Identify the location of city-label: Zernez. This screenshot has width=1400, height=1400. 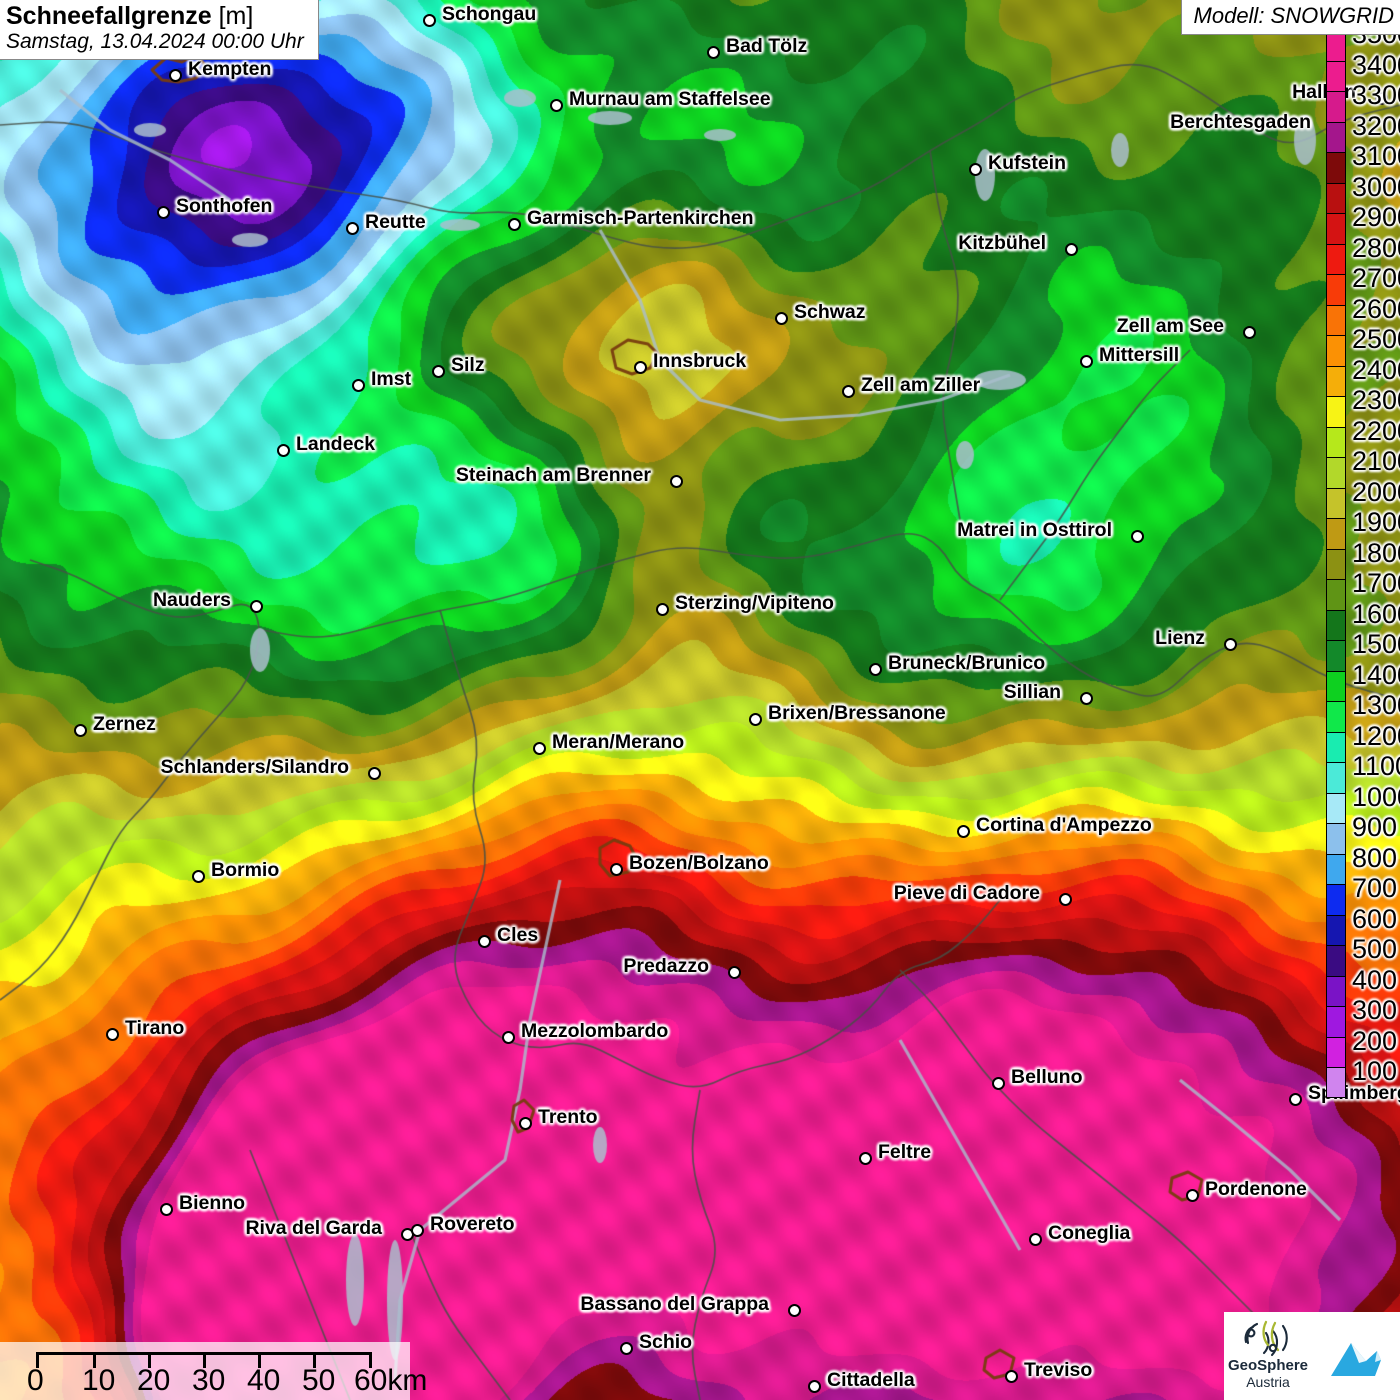
(124, 724).